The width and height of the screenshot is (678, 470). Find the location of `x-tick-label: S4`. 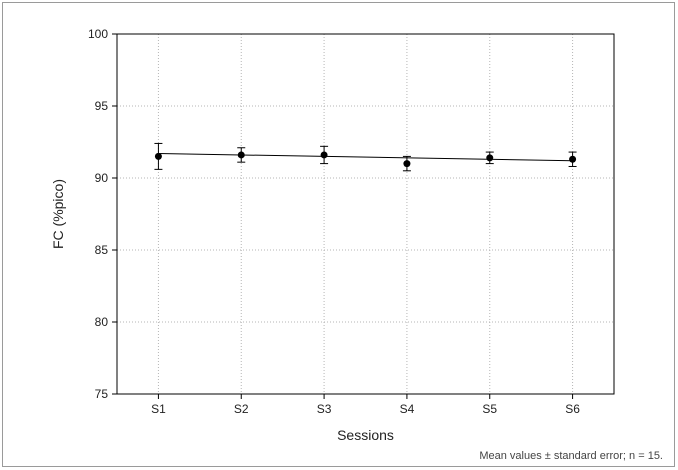

x-tick-label: S4 is located at coordinates (407, 409).